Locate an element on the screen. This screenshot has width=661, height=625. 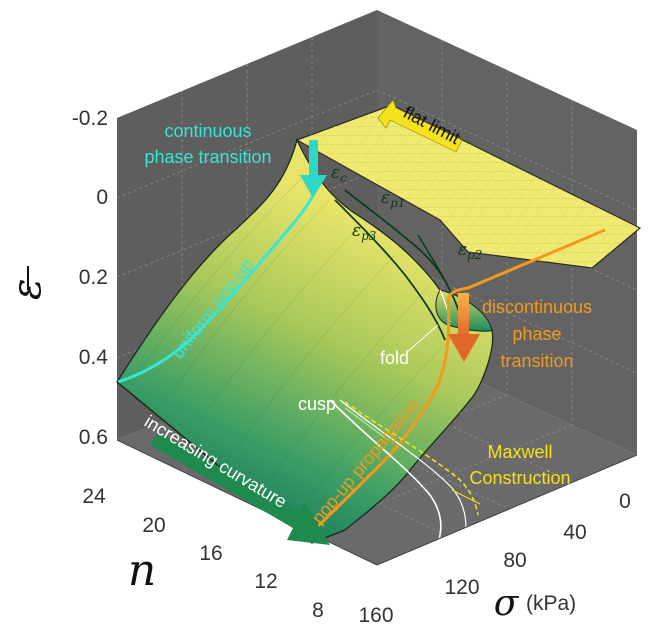
n-axis-label: n is located at coordinates (142, 570).